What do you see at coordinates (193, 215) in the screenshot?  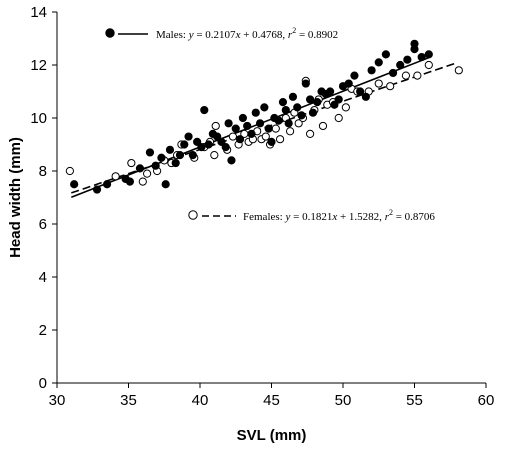 I see `legend-females-marker` at bounding box center [193, 215].